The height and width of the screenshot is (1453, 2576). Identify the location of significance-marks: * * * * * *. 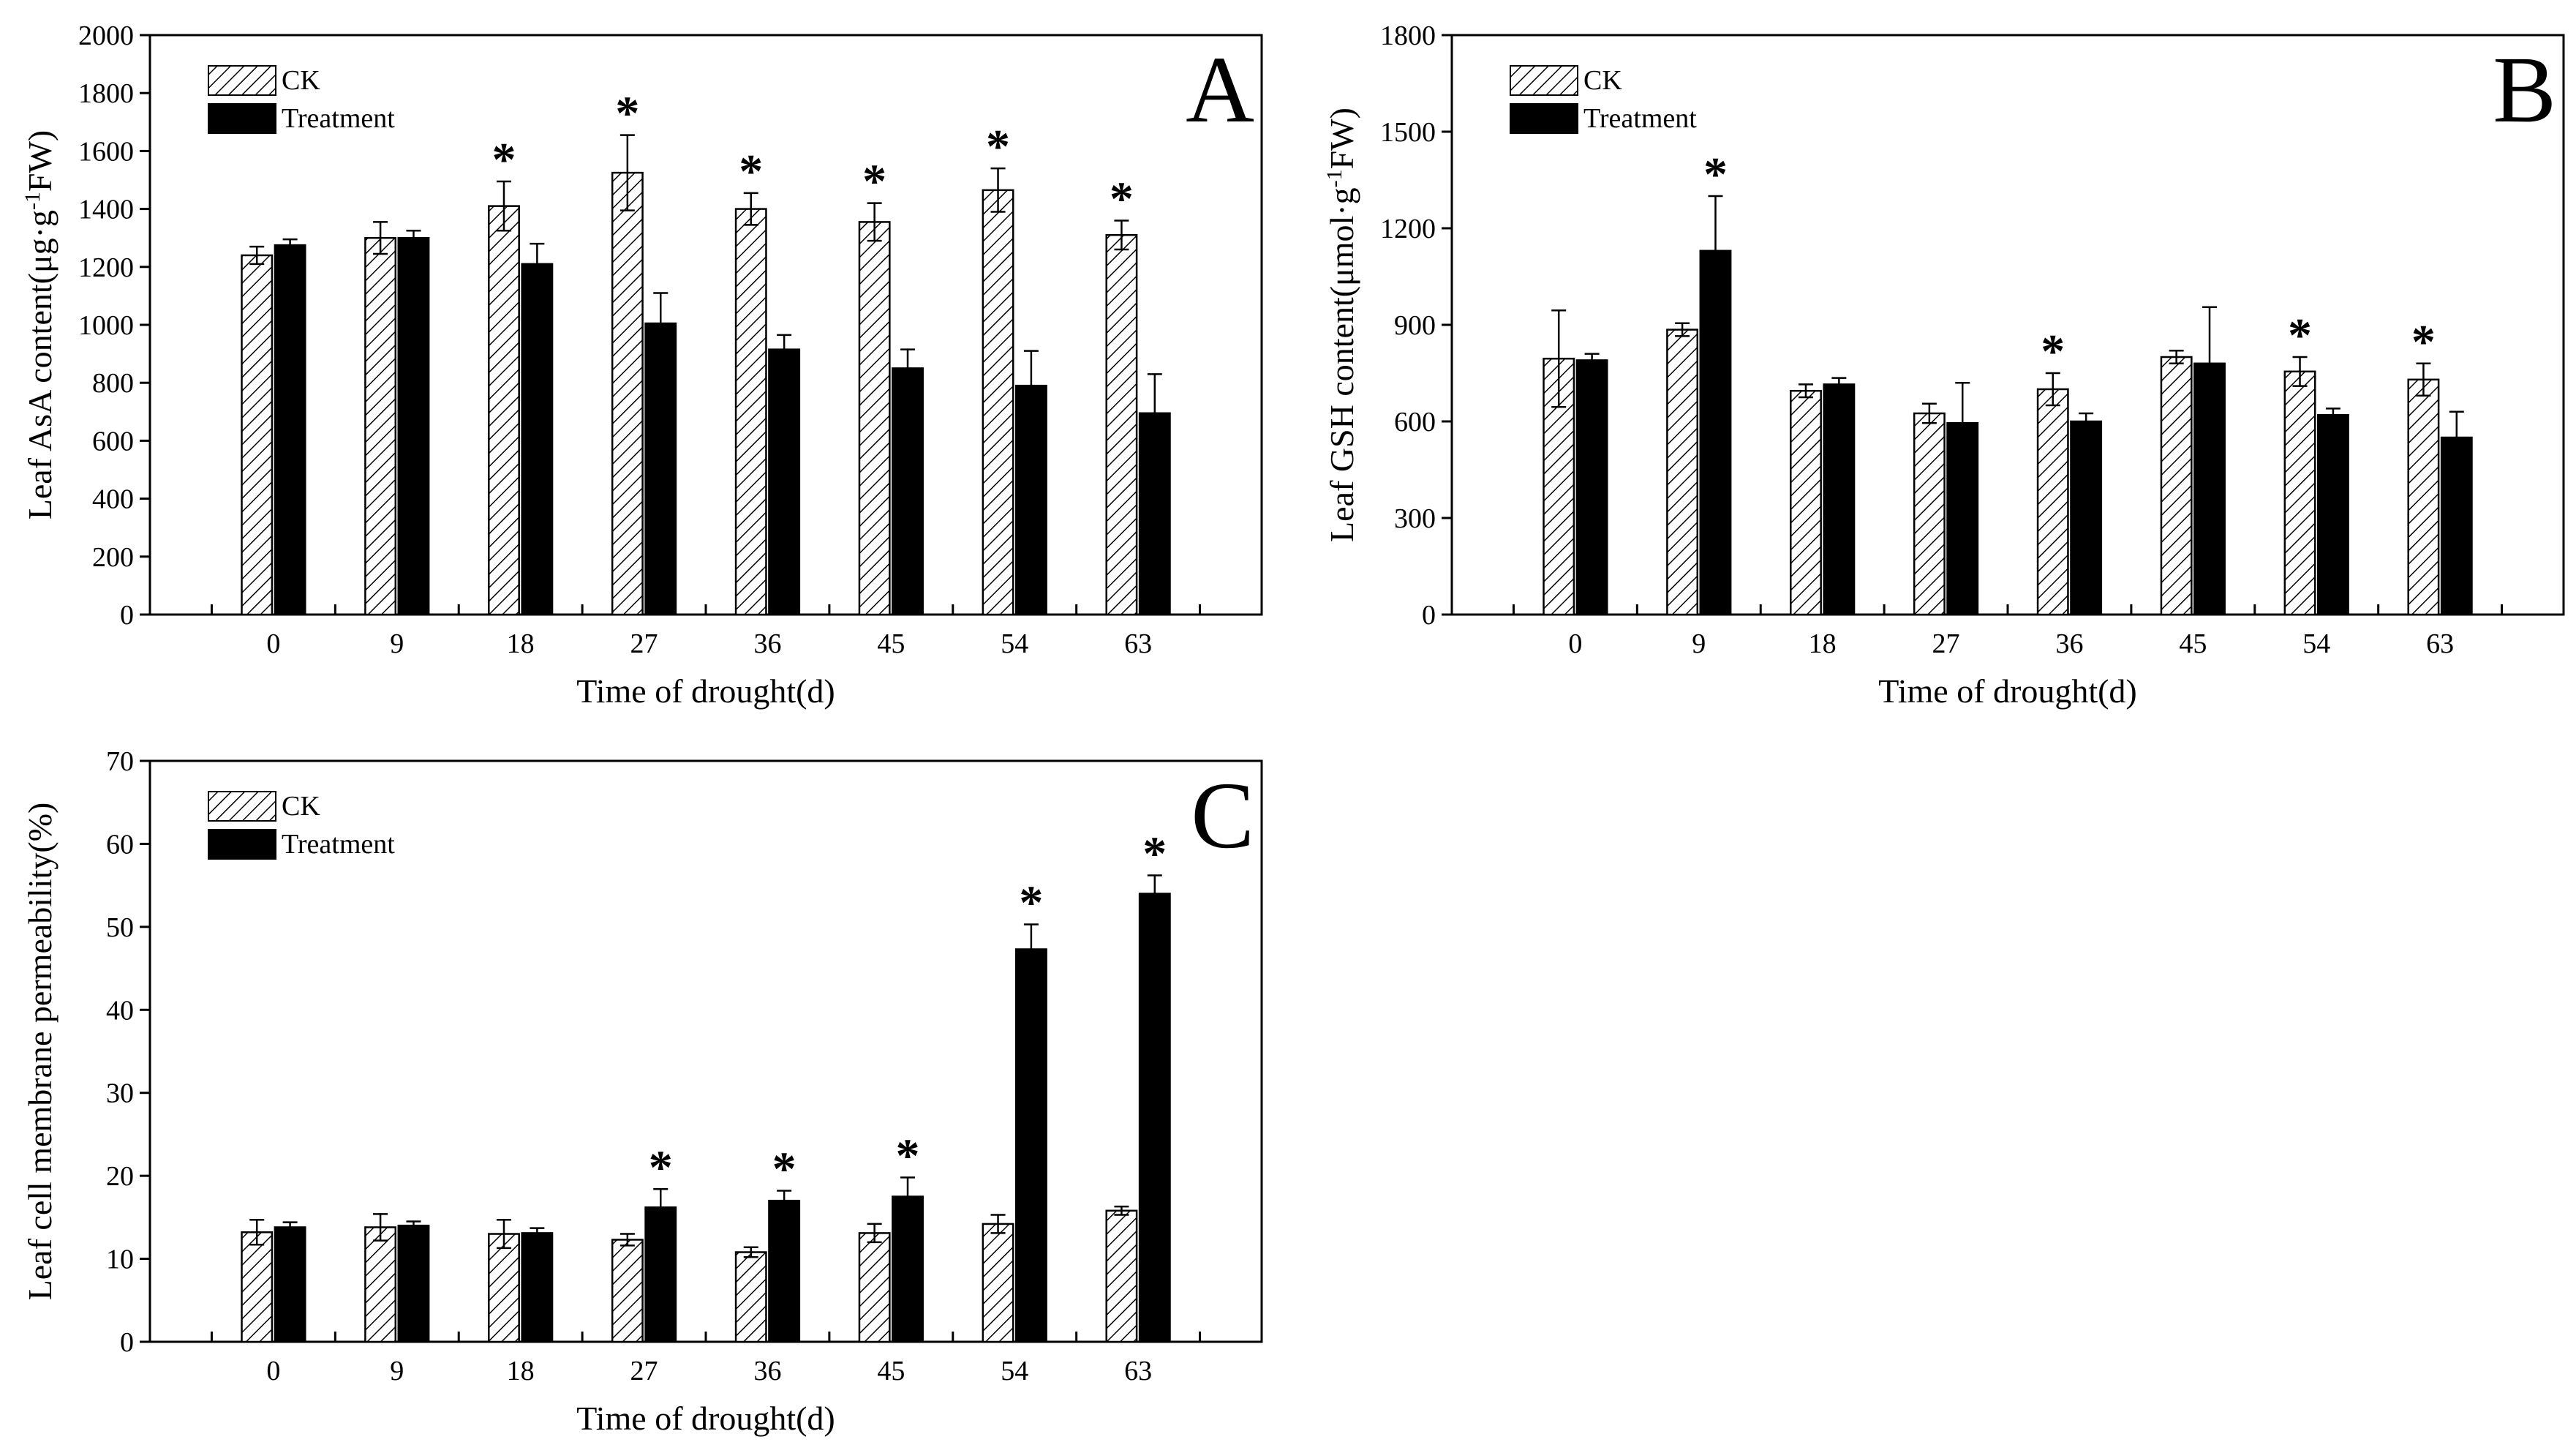
(812, 156).